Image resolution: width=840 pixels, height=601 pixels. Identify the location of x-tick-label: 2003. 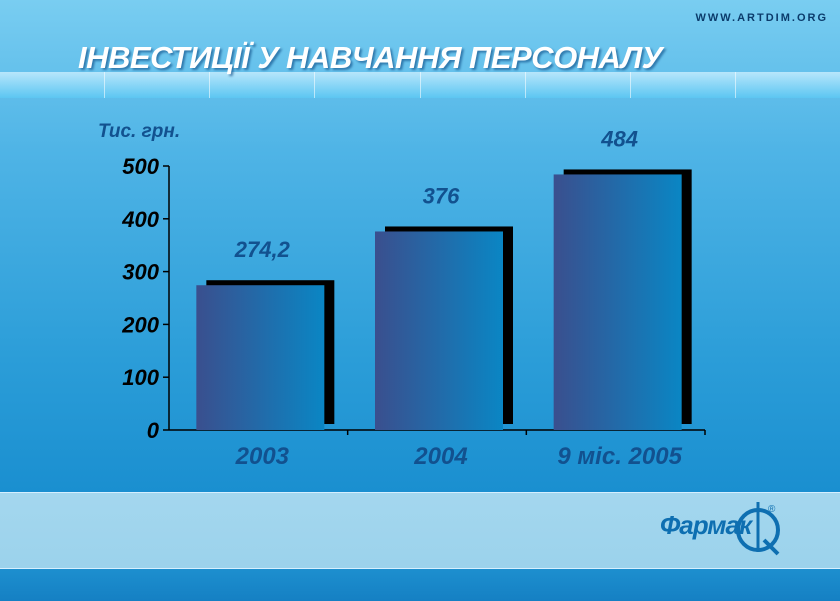
(262, 456).